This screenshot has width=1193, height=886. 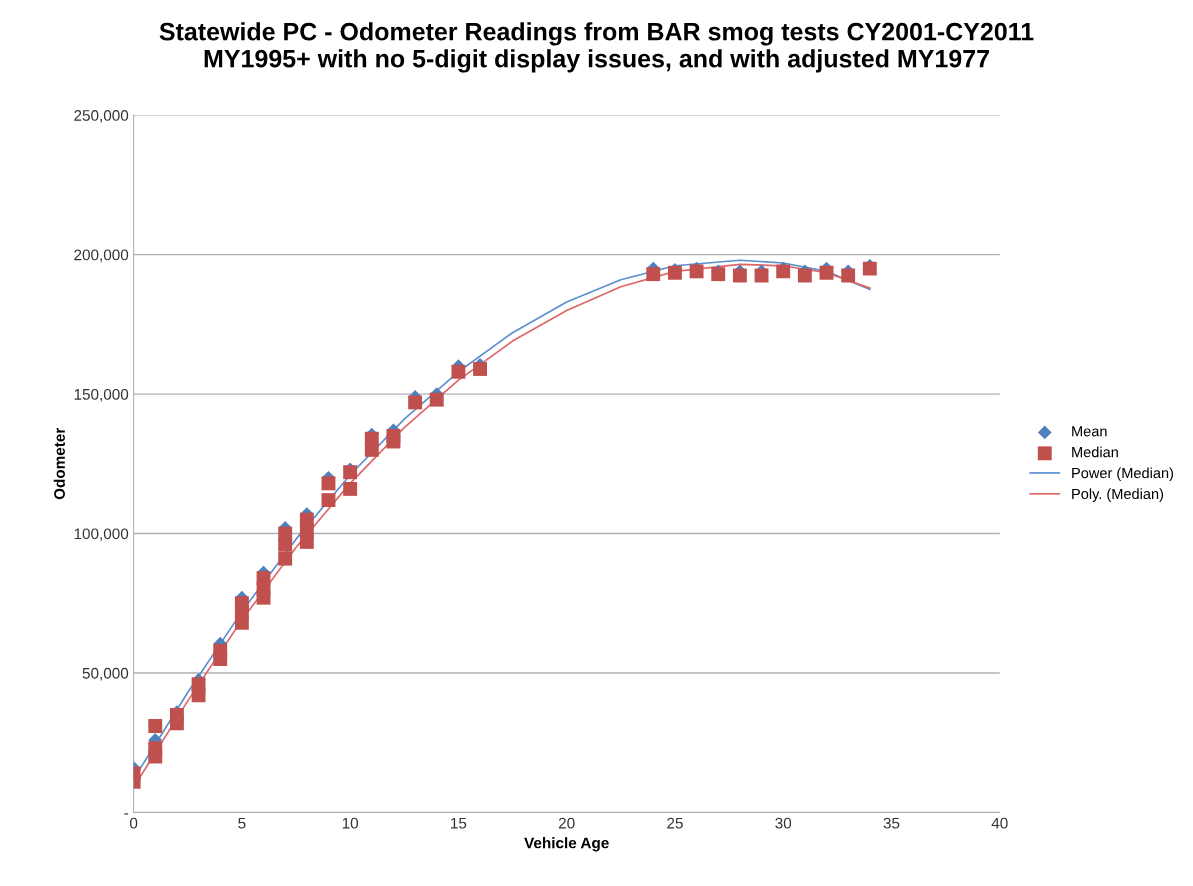 What do you see at coordinates (101, 116) in the screenshot?
I see `y-tick-label: 250,000` at bounding box center [101, 116].